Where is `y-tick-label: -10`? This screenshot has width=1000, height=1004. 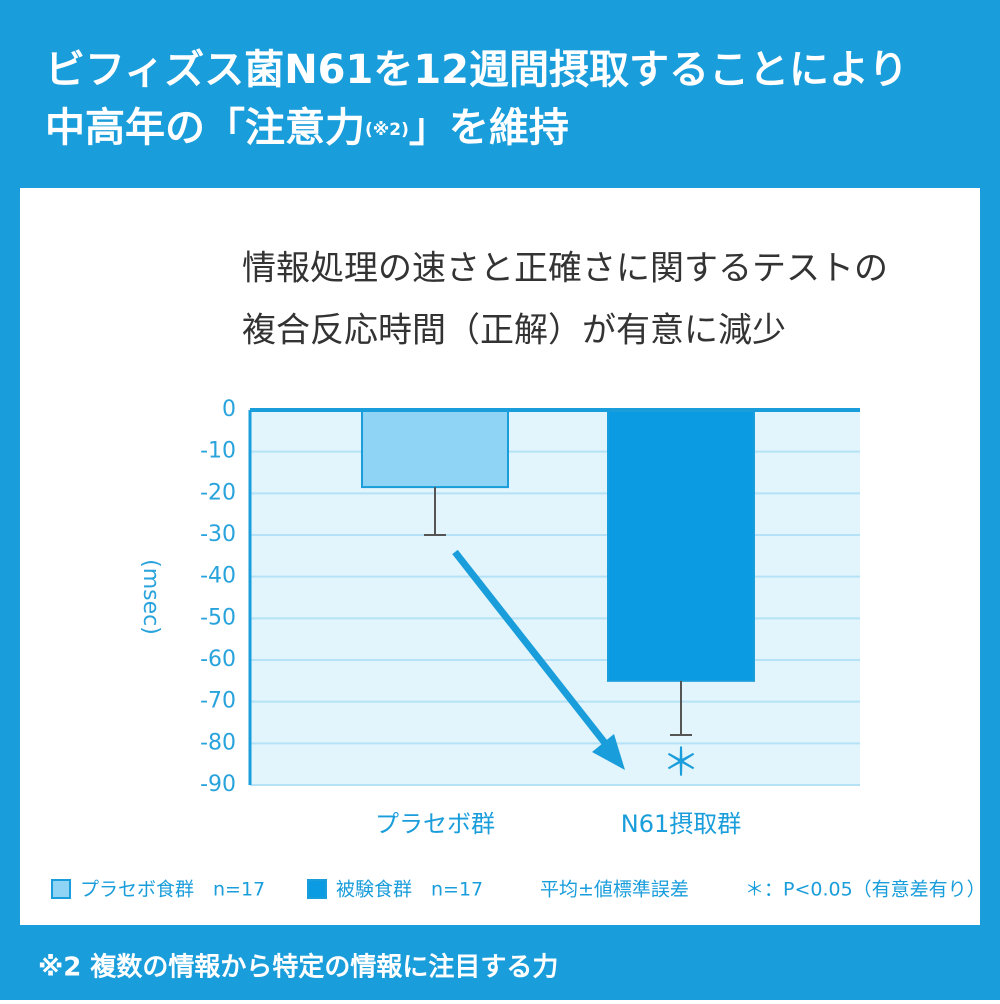 y-tick-label: -10 is located at coordinates (218, 451).